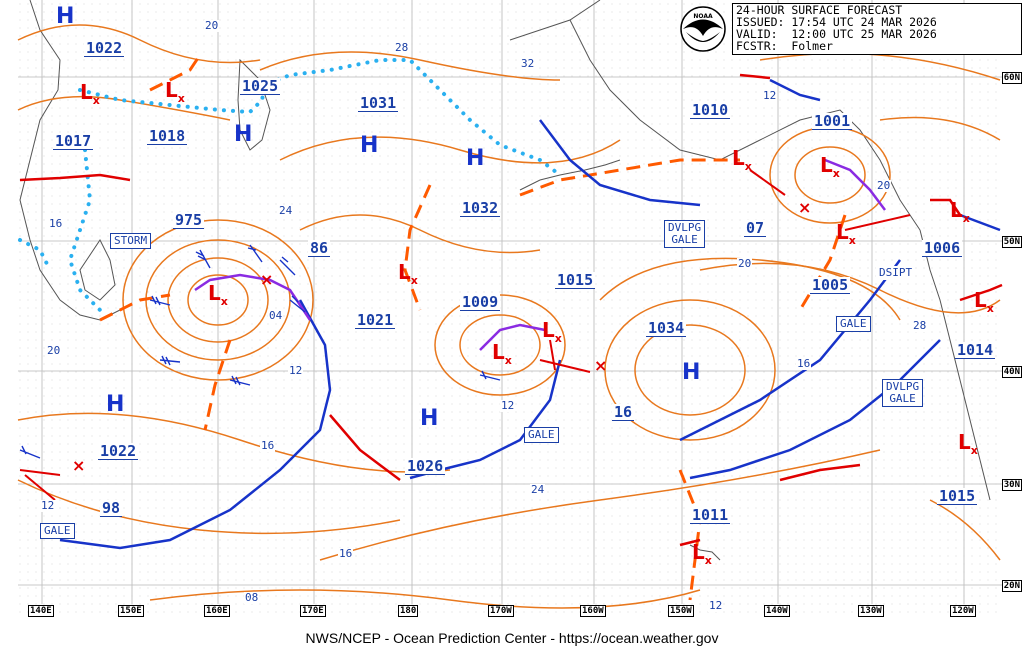  I want to click on box-text: STORM, so click(131, 240).